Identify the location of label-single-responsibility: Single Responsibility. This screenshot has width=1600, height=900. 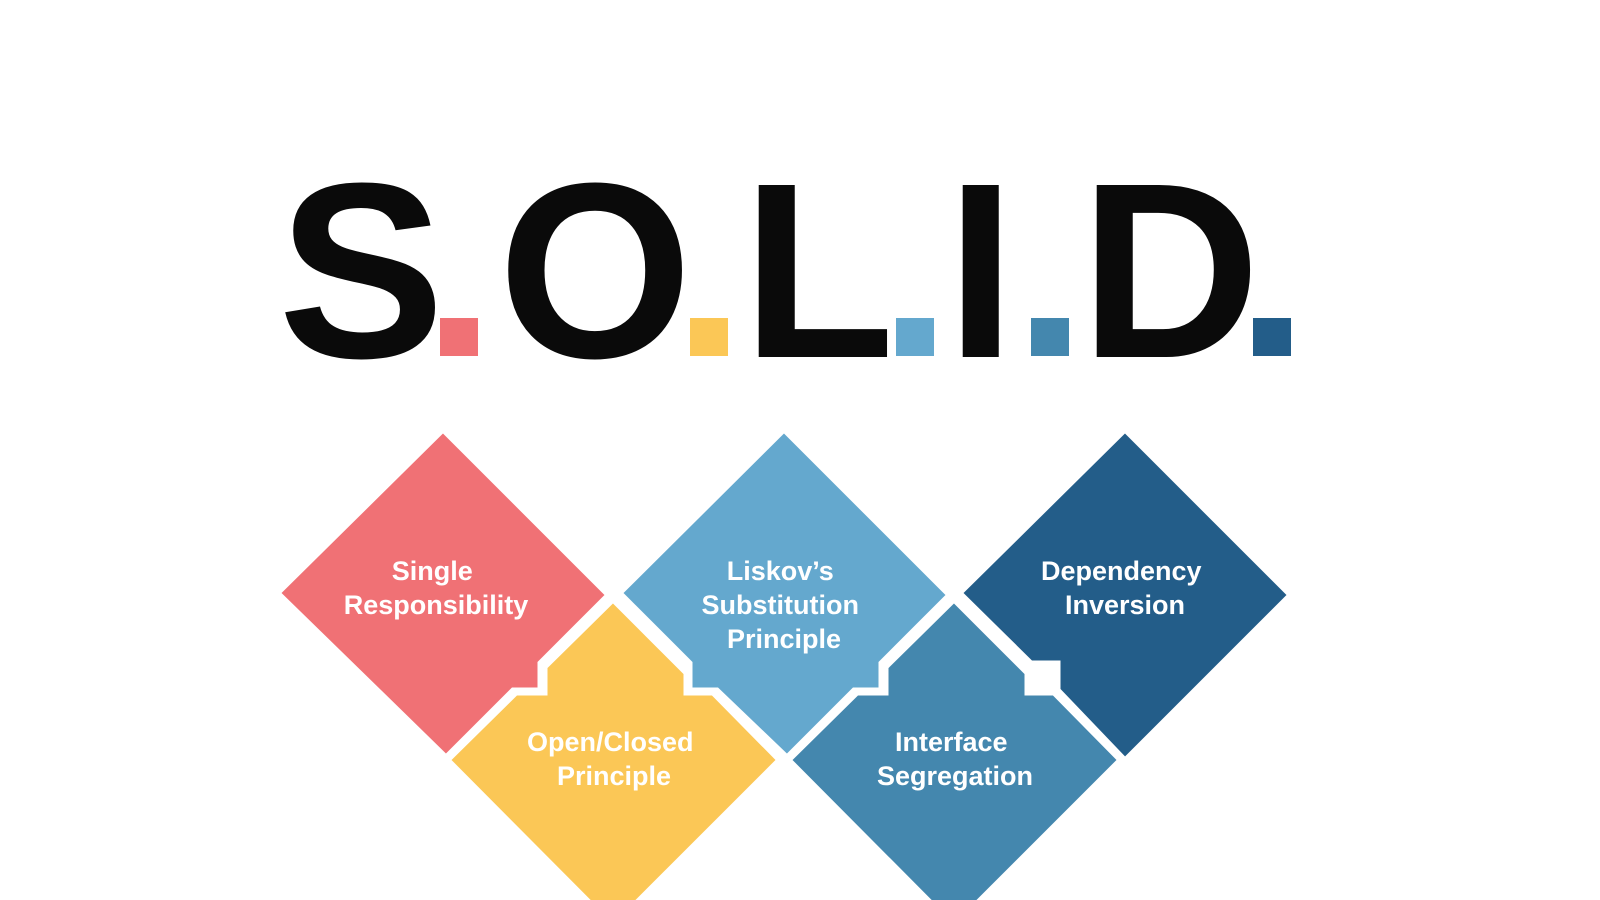
(436, 588).